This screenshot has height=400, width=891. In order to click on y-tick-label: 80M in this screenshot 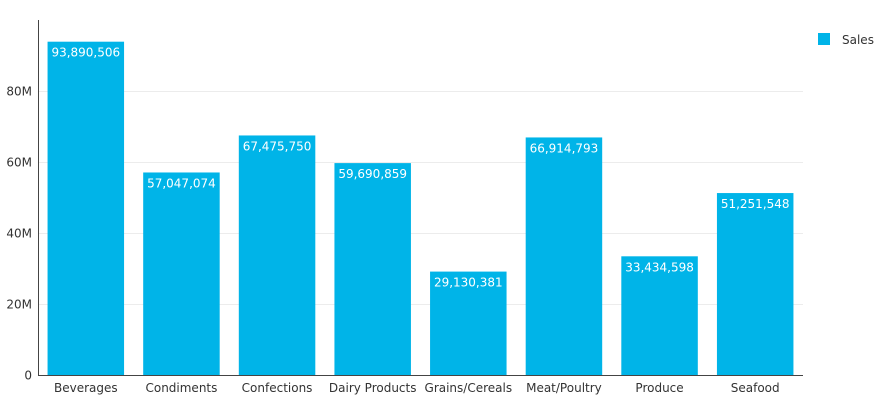, I will do `click(19, 92)`.